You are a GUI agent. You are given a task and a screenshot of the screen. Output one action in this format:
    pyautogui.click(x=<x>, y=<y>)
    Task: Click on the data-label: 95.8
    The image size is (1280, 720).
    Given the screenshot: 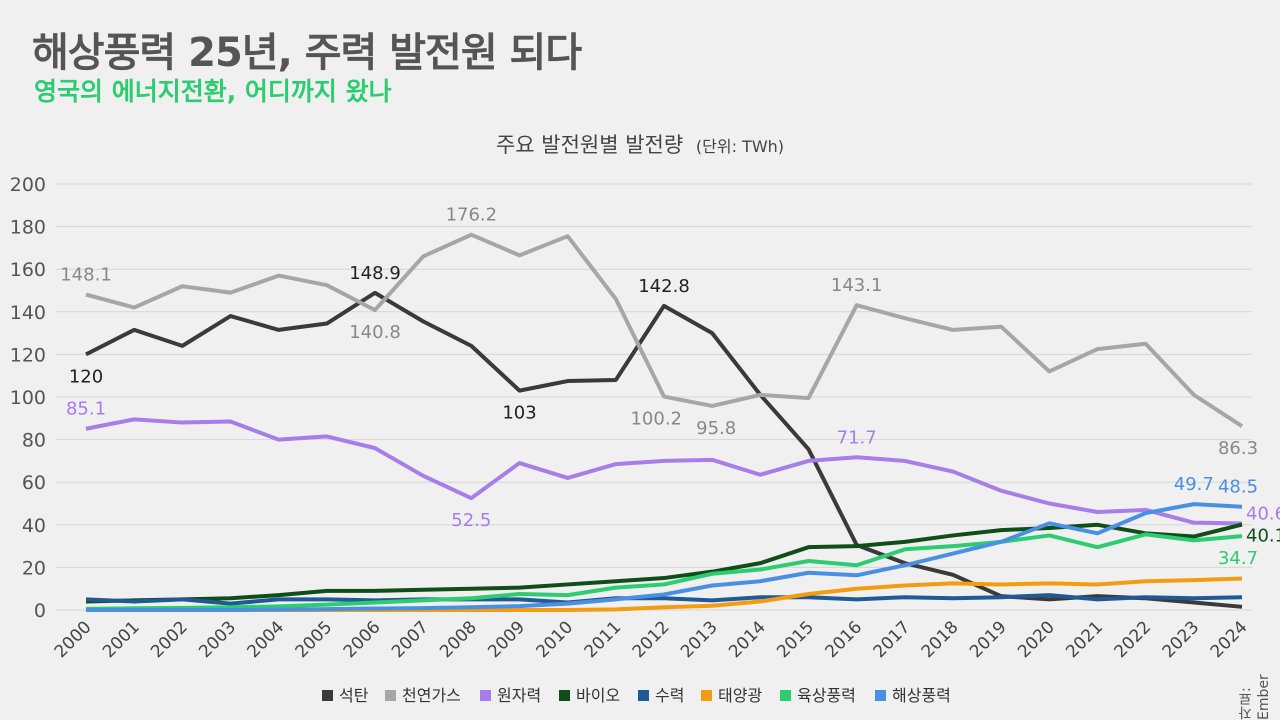 What is the action you would take?
    pyautogui.click(x=716, y=428)
    